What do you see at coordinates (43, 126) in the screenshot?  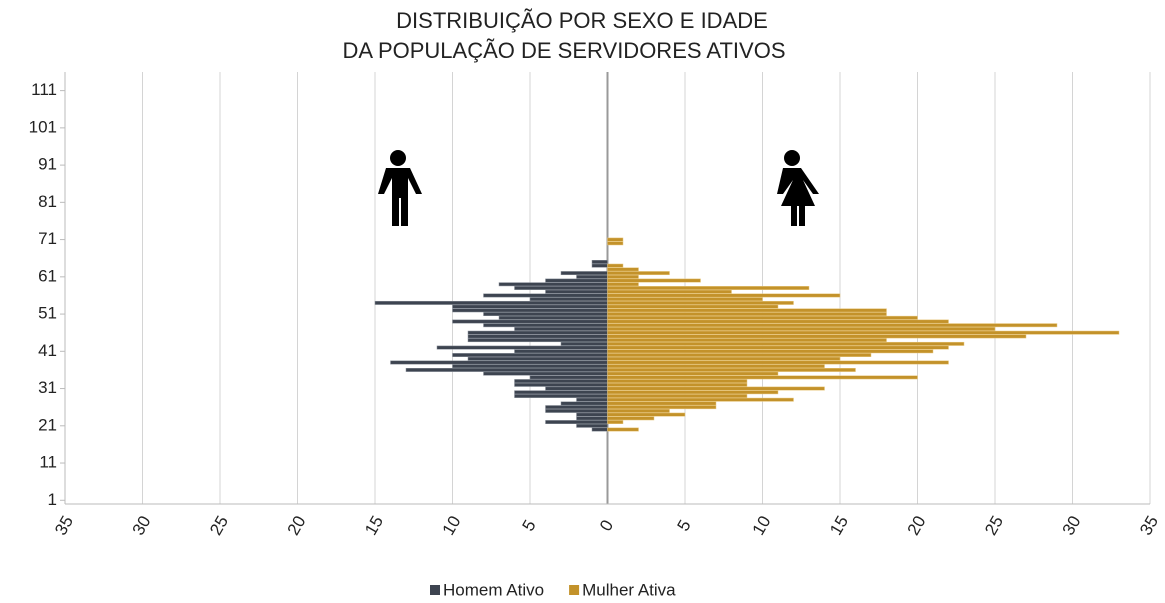 I see `y-tick-label: 101` at bounding box center [43, 126].